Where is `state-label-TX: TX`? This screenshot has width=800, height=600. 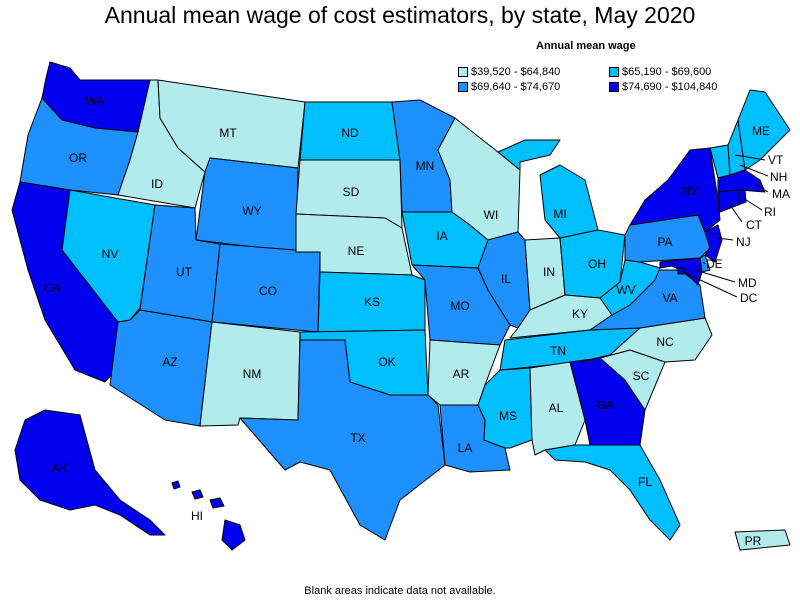 state-label-TX: TX is located at coordinates (357, 438).